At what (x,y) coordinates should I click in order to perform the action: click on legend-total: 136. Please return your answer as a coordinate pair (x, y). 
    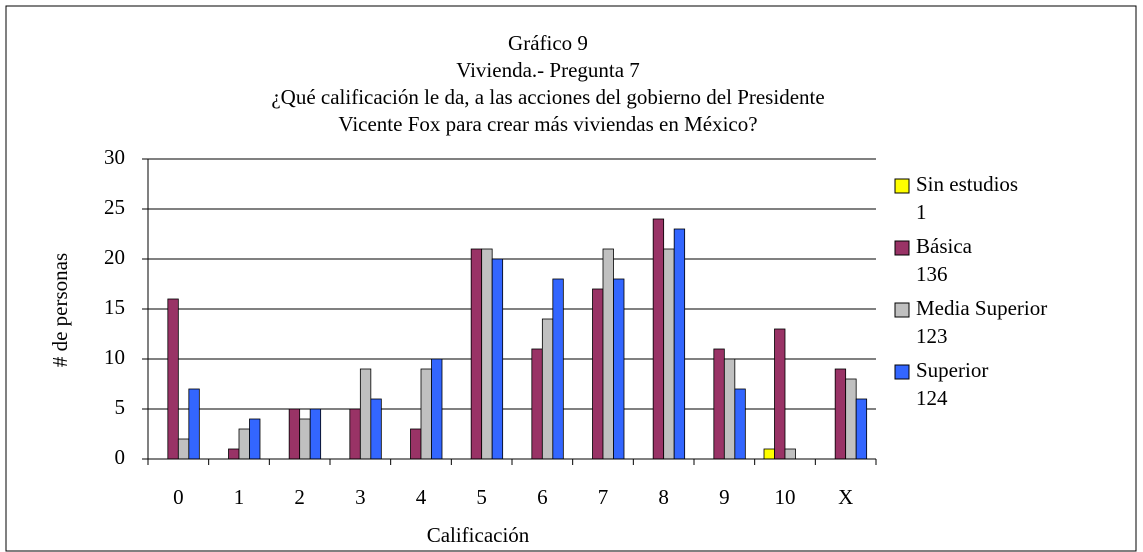
    Looking at the image, I should click on (932, 274).